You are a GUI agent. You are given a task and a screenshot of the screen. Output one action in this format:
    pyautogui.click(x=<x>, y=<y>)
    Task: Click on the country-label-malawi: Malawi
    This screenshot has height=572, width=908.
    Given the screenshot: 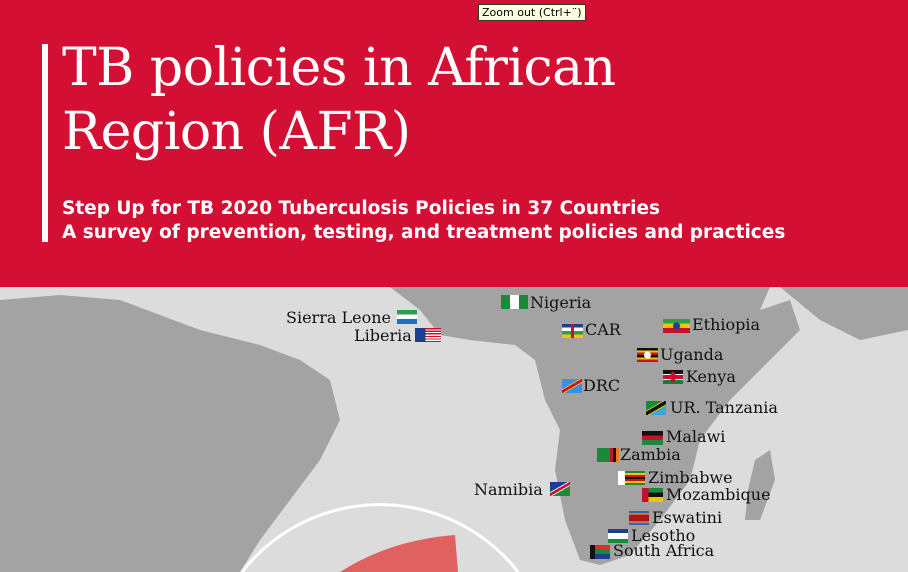 What is the action you would take?
    pyautogui.click(x=696, y=436)
    